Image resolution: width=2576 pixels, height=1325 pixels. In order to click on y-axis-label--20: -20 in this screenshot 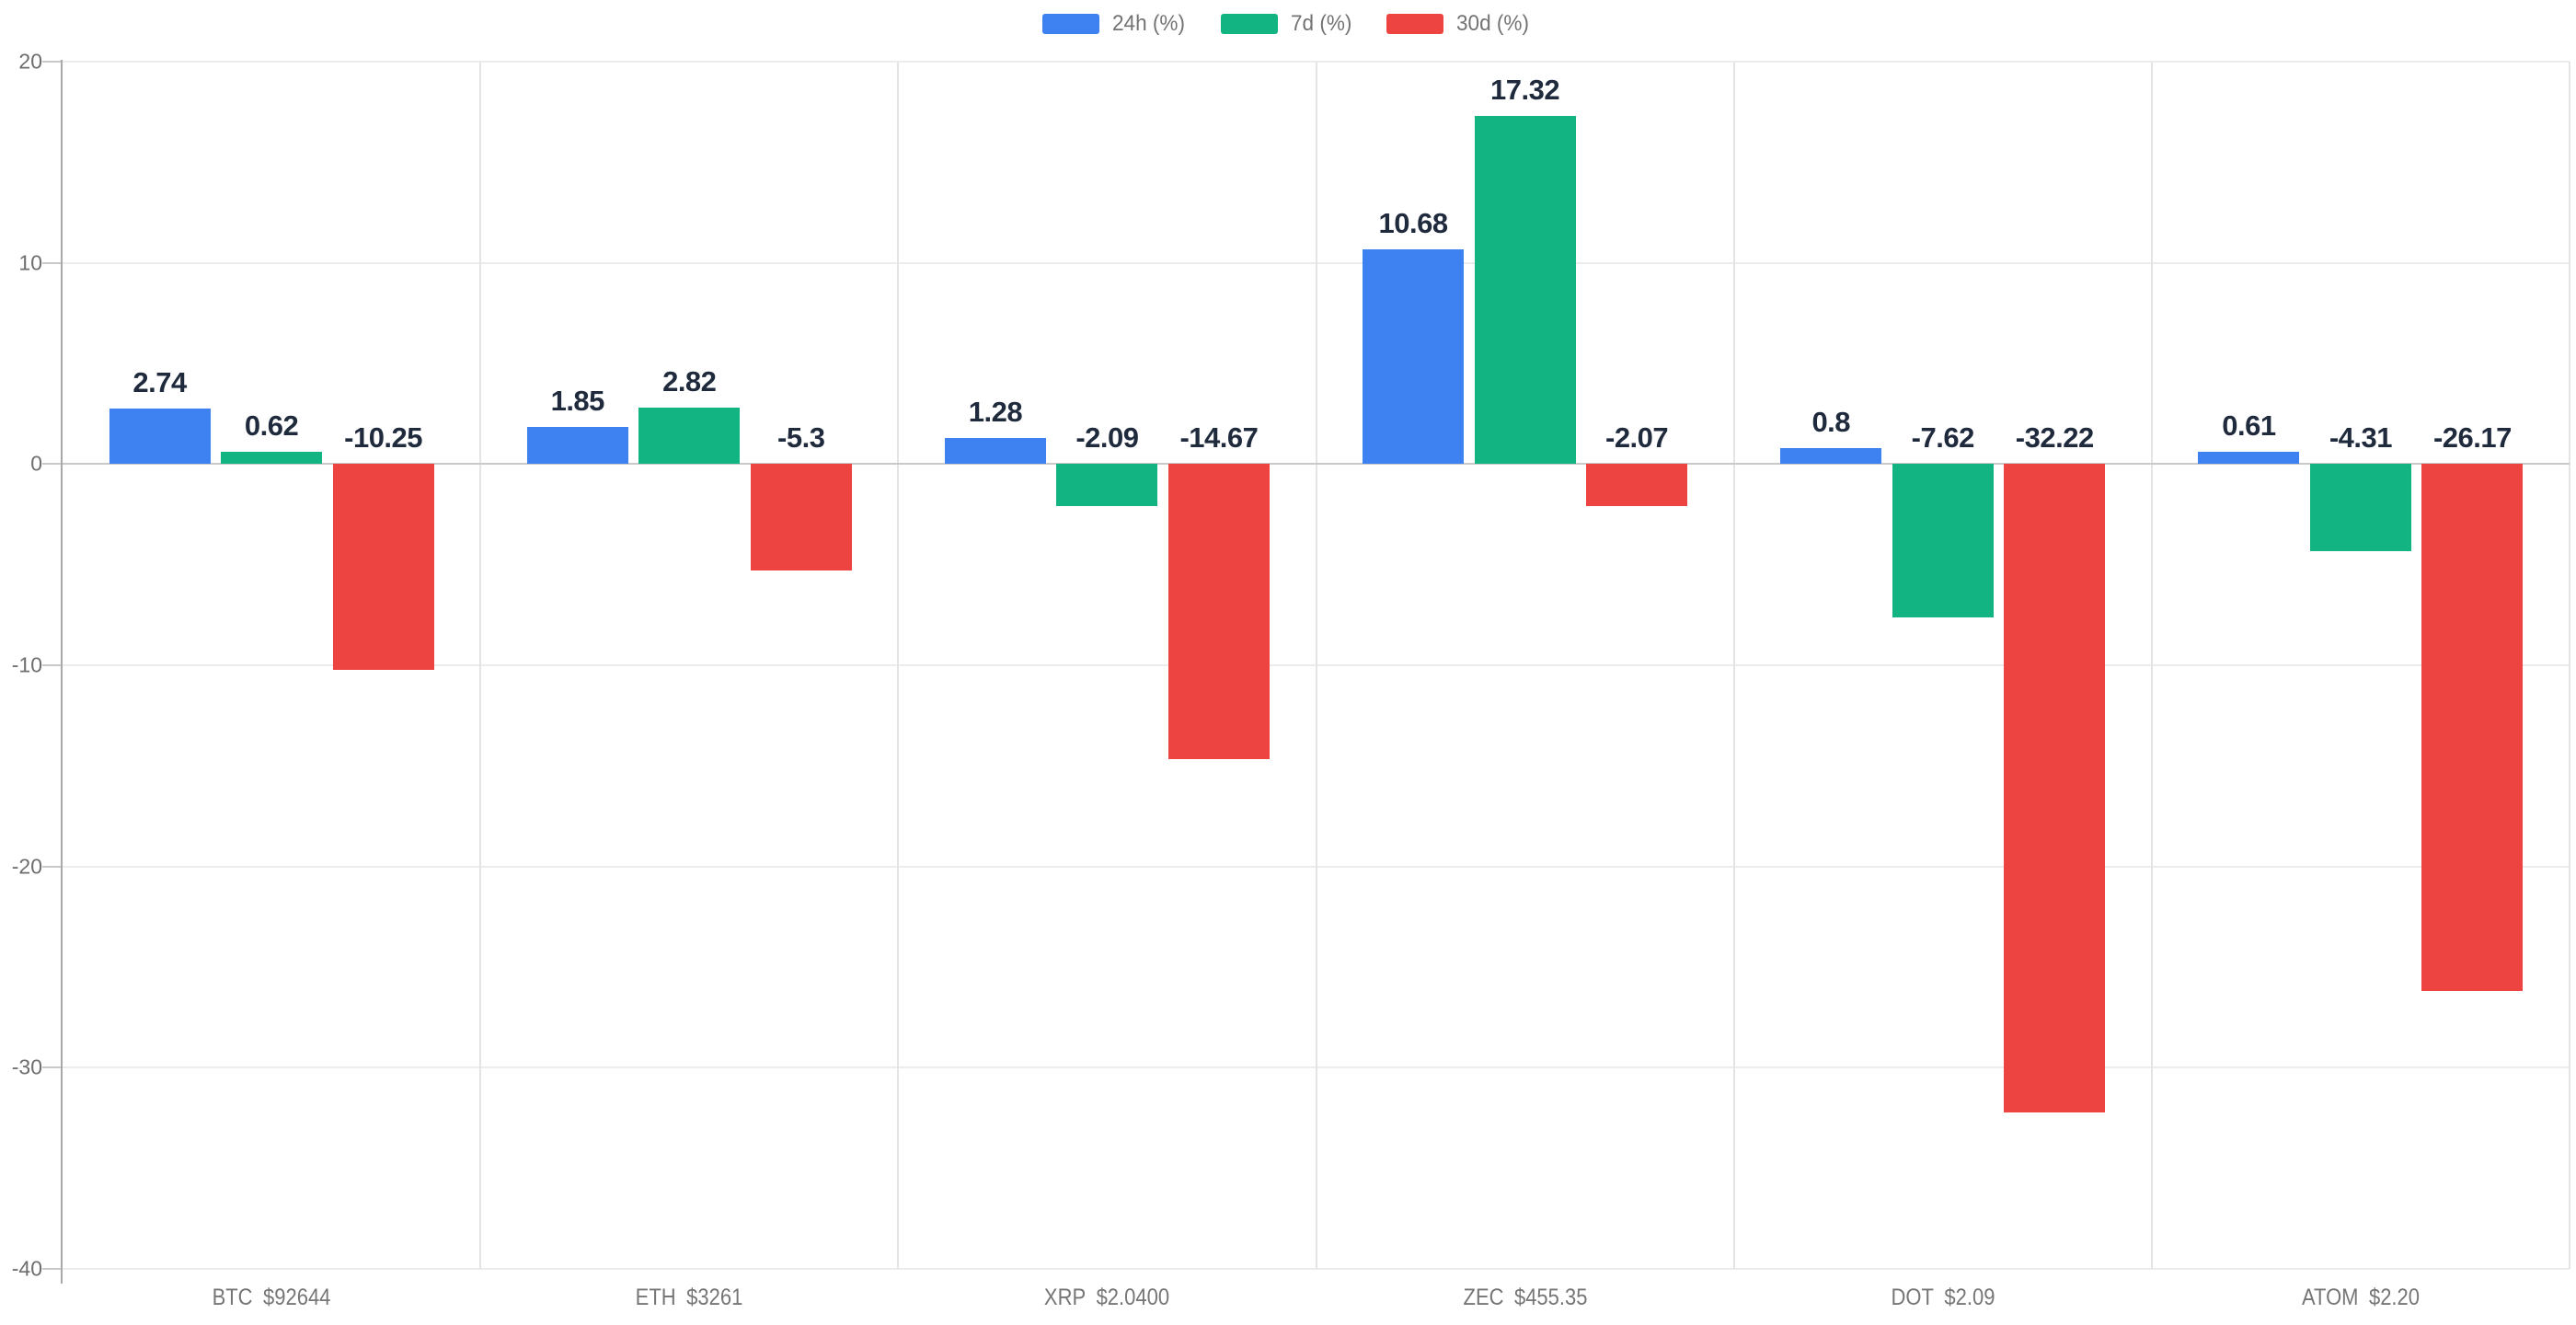, I will do `click(26, 866)`.